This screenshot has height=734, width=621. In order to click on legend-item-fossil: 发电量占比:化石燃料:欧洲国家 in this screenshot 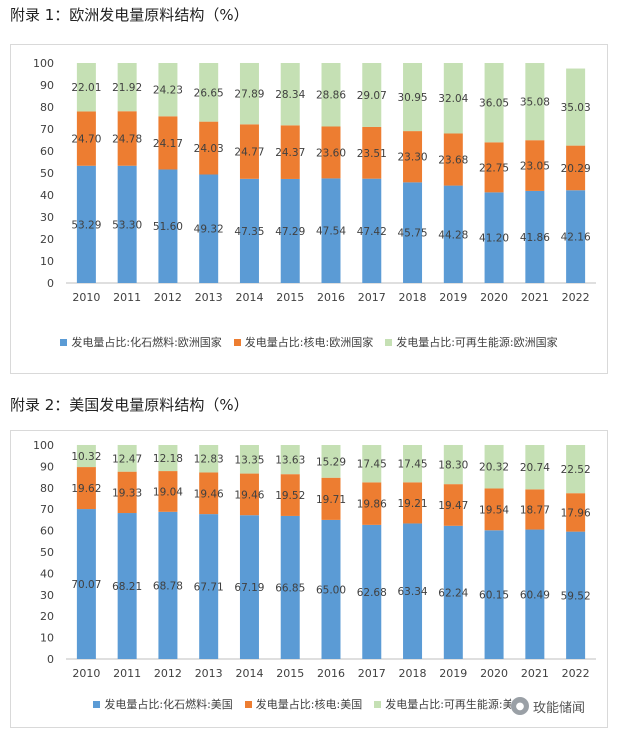, I will do `click(141, 342)`.